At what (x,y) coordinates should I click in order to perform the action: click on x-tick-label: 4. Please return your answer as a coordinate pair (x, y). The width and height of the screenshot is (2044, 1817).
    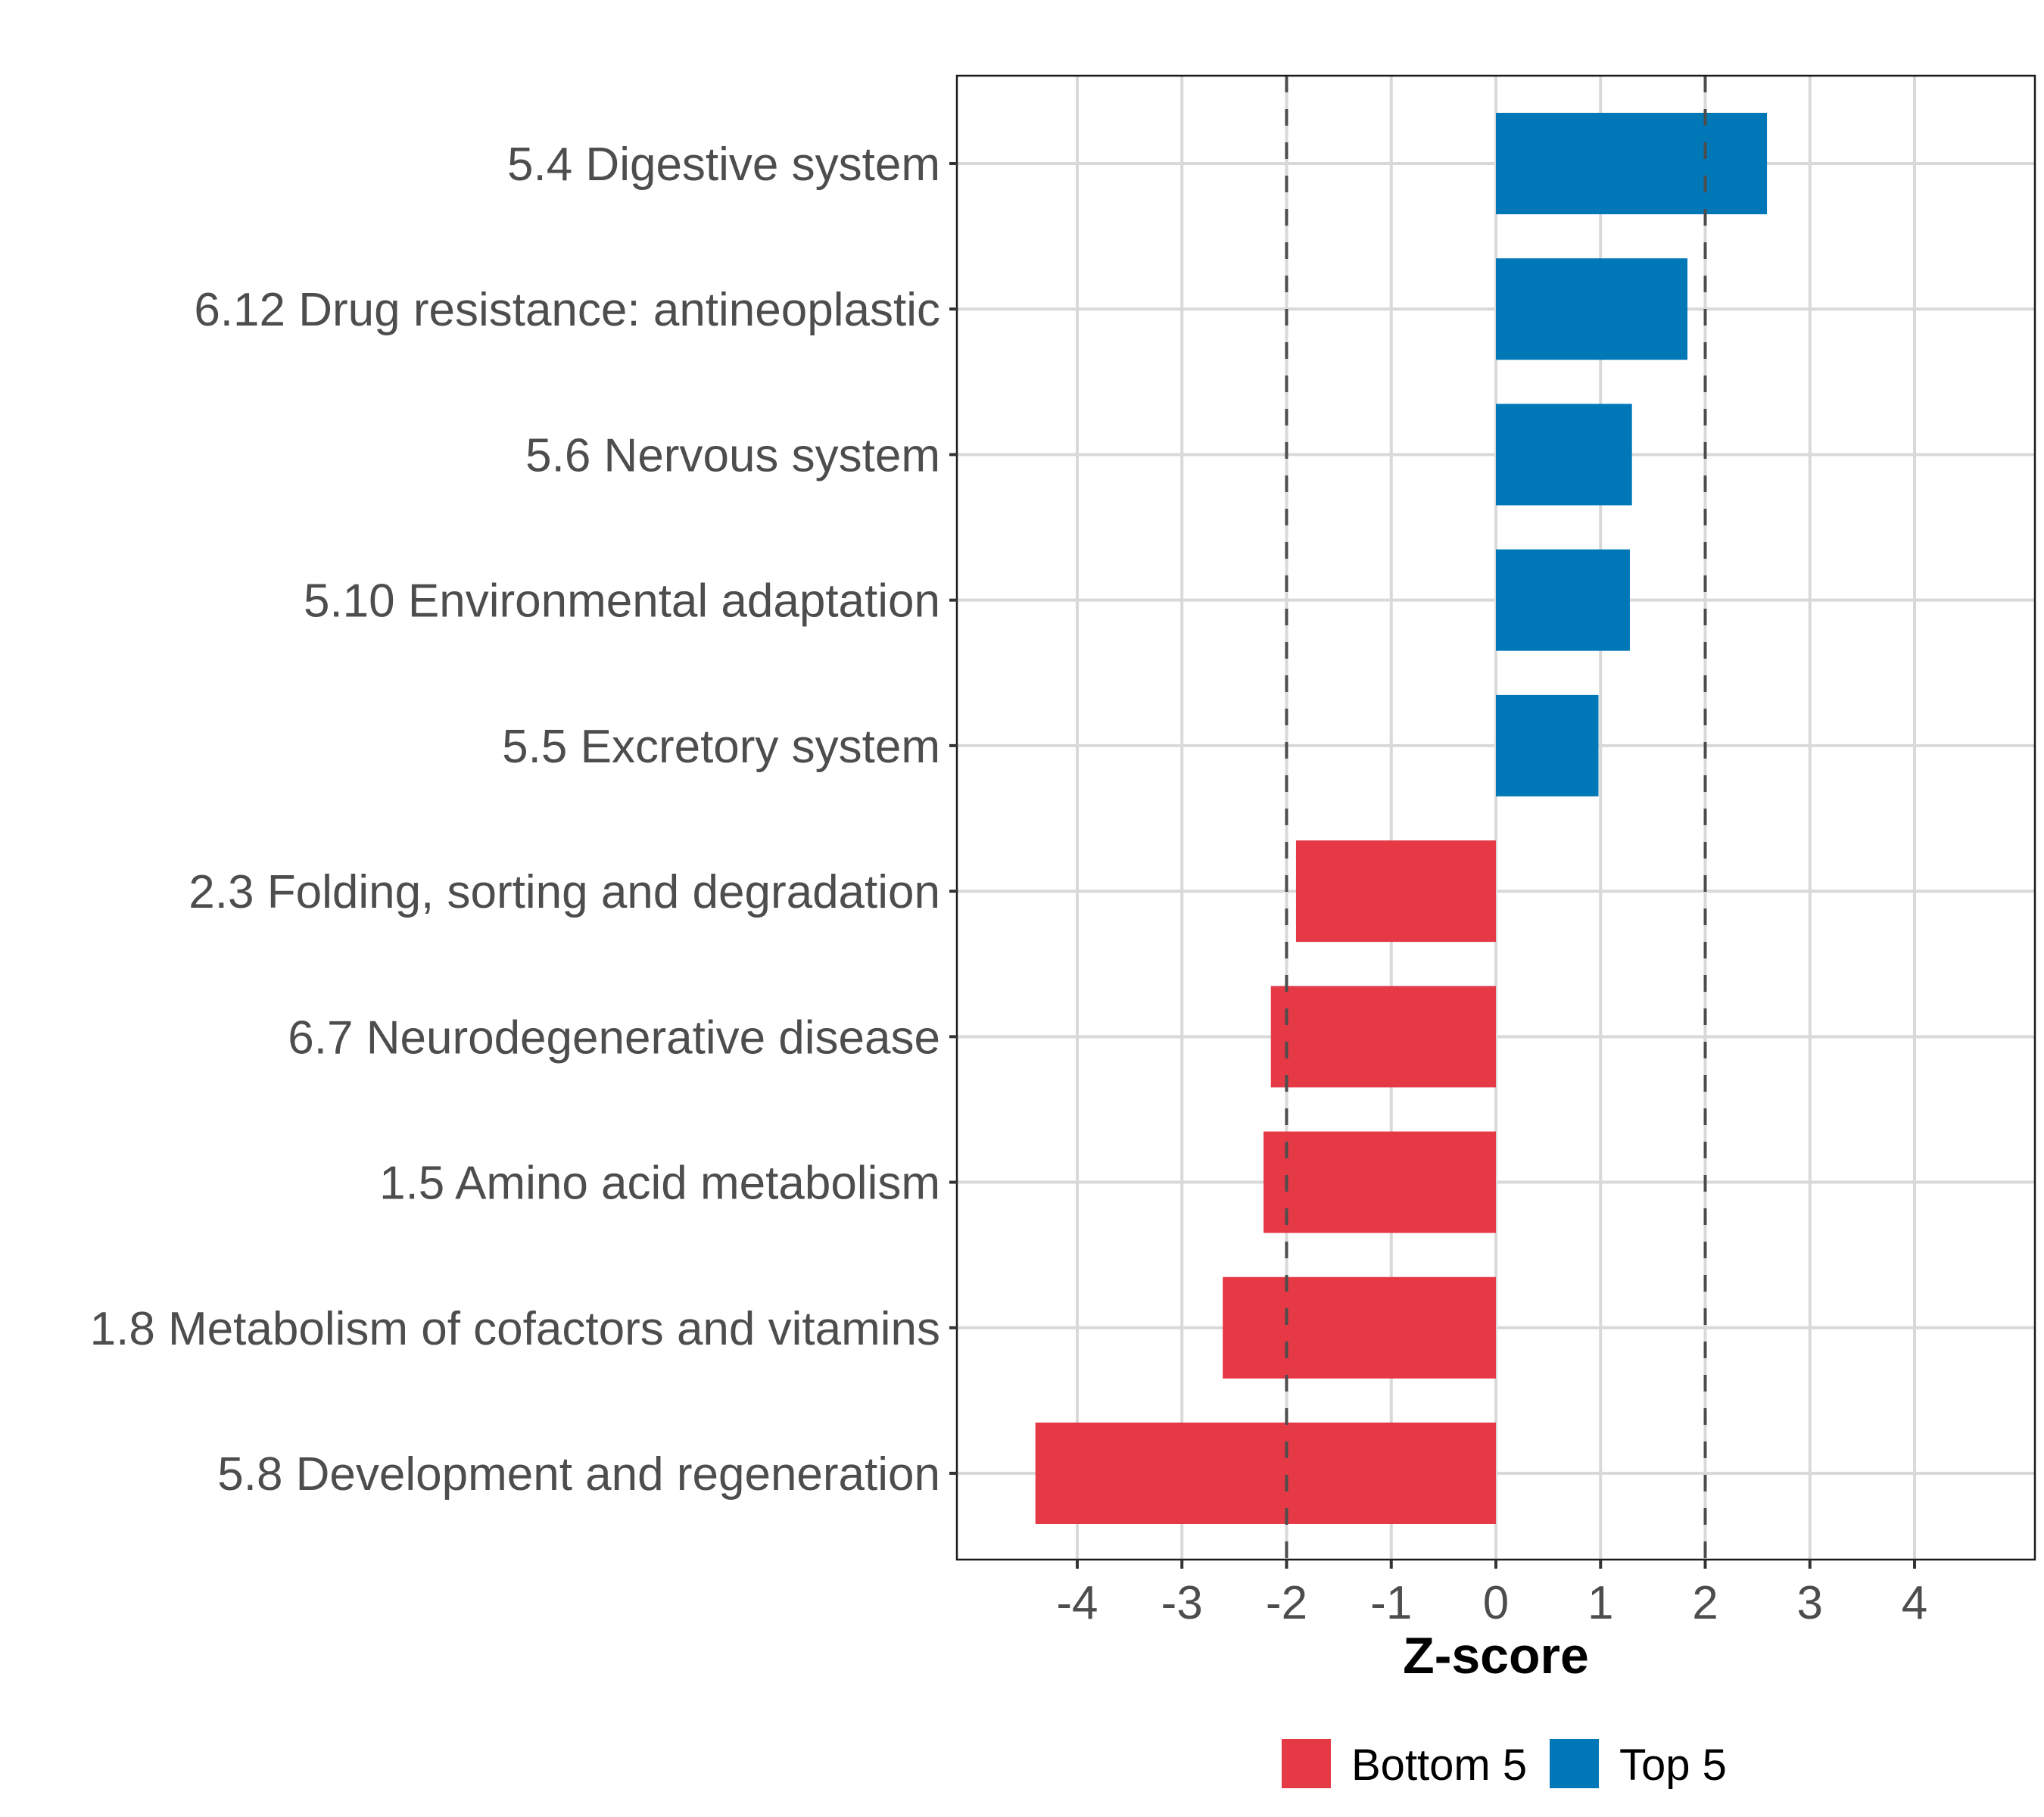
    Looking at the image, I should click on (1914, 1603).